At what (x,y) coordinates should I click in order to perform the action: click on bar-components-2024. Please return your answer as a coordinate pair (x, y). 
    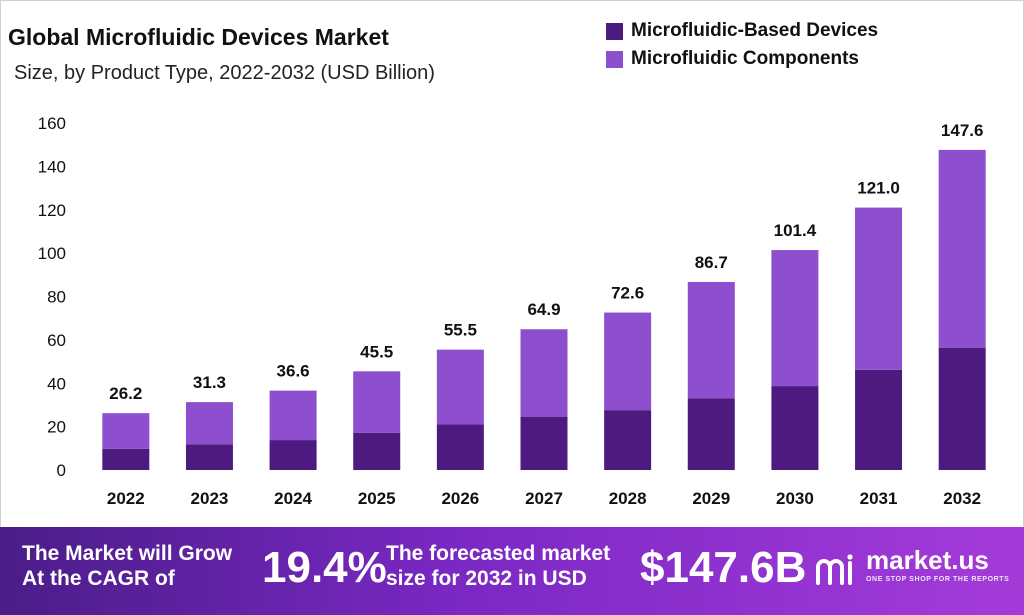
    Looking at the image, I should click on (293, 415).